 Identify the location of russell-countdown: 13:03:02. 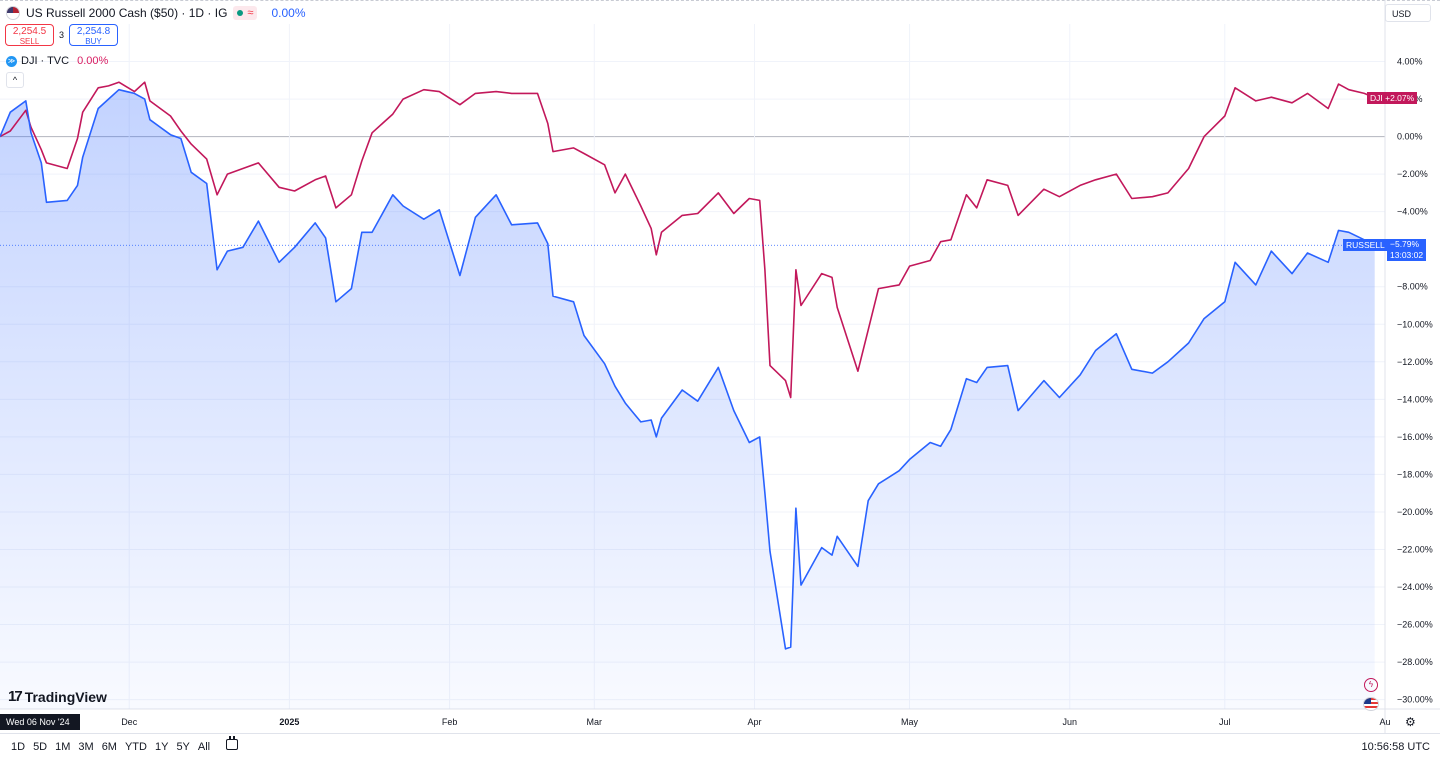
(1407, 255).